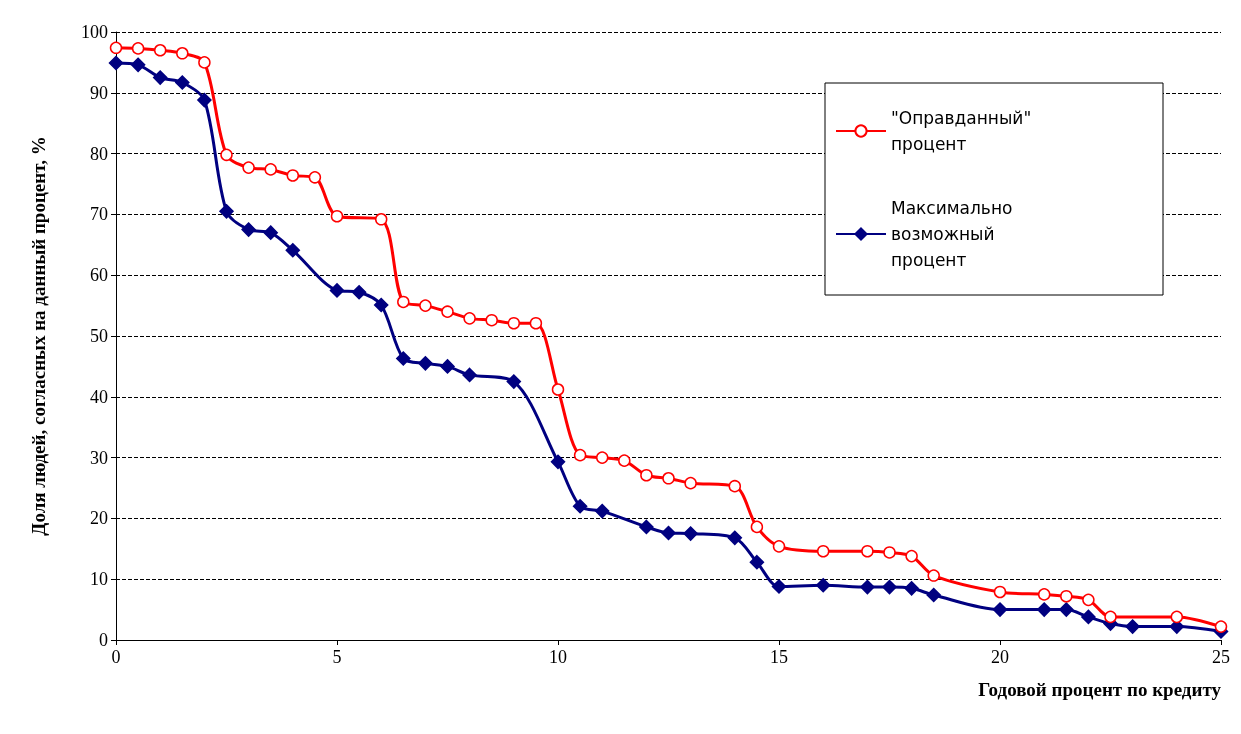 Image resolution: width=1241 pixels, height=734 pixels. I want to click on x-tick-label: 5, so click(337, 657).